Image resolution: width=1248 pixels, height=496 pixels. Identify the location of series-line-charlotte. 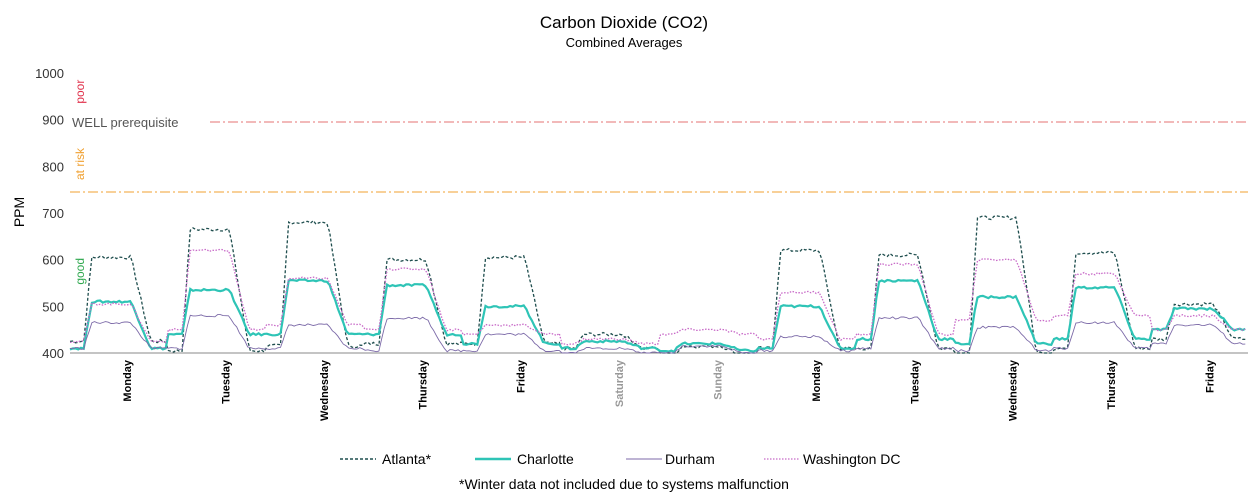
(657, 316).